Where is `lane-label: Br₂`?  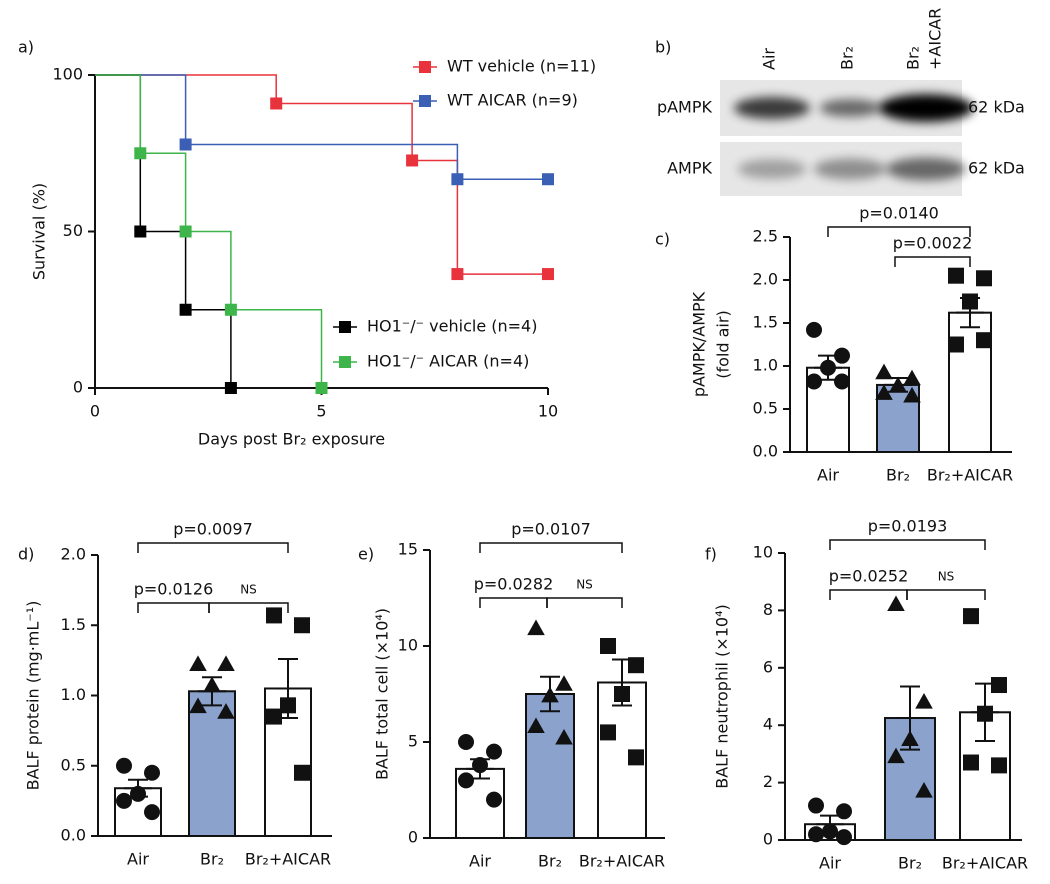
lane-label: Br₂ is located at coordinates (847, 58).